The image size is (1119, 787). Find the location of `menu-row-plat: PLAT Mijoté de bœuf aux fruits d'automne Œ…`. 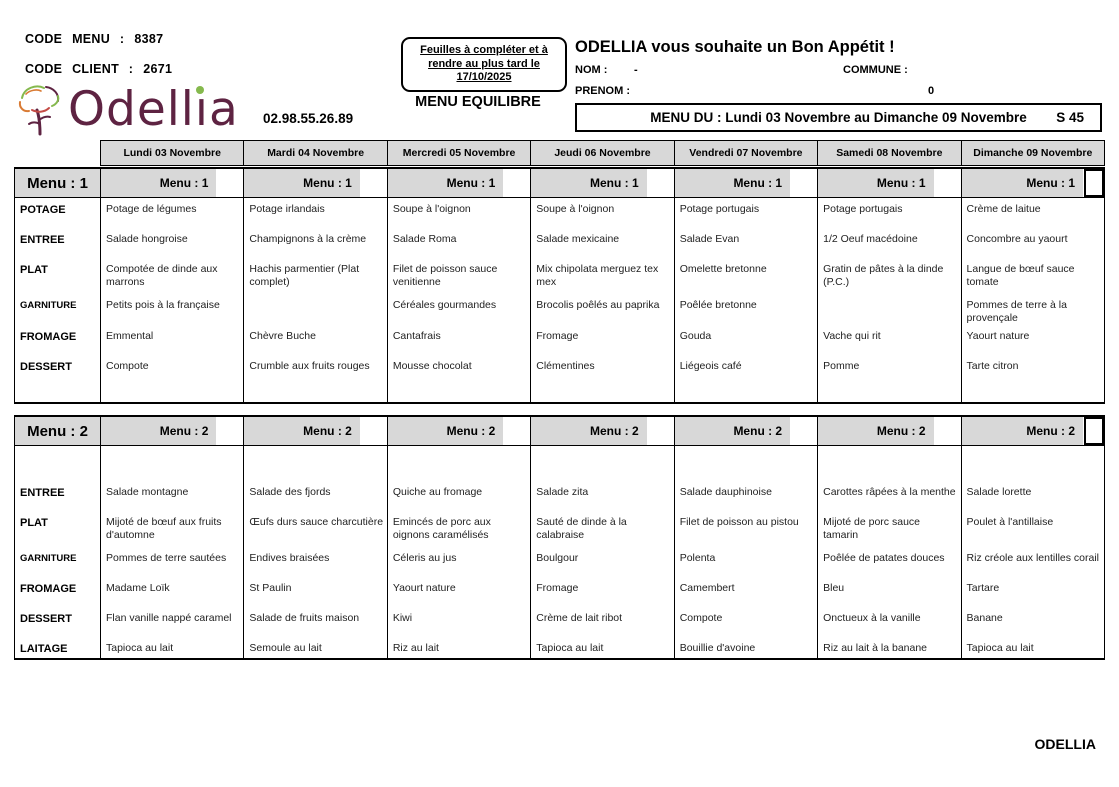

menu-row-plat: PLAT Mijoté de bœuf aux fruits d'automne Œ… is located at coordinates (560, 528).